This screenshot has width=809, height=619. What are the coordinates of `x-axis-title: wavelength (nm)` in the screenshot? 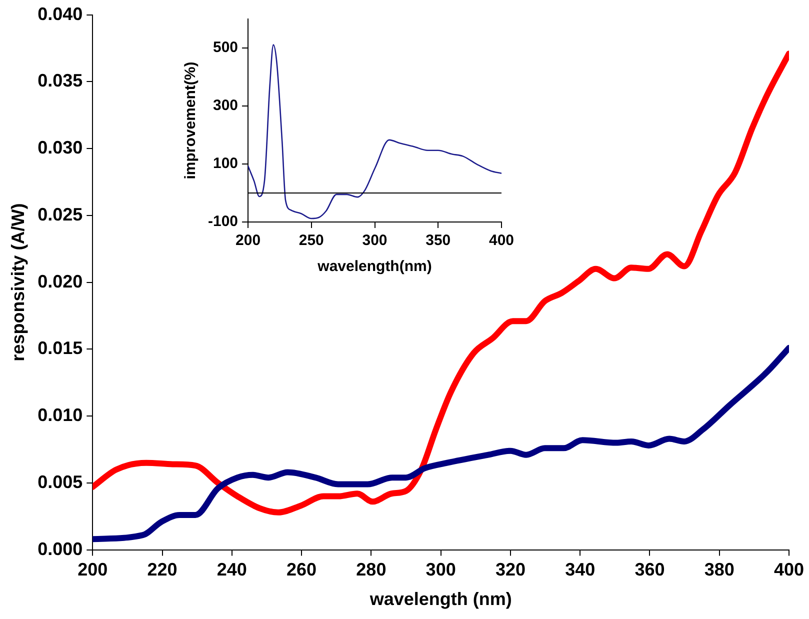 It's located at (440, 599).